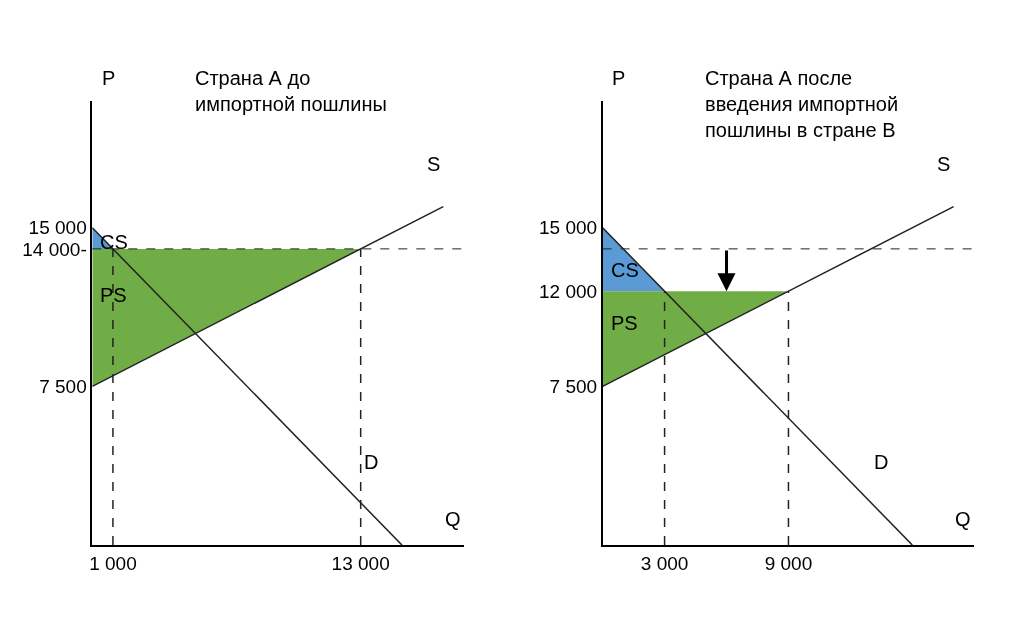  What do you see at coordinates (664, 563) in the screenshot?
I see `x-tick-label: 3 000` at bounding box center [664, 563].